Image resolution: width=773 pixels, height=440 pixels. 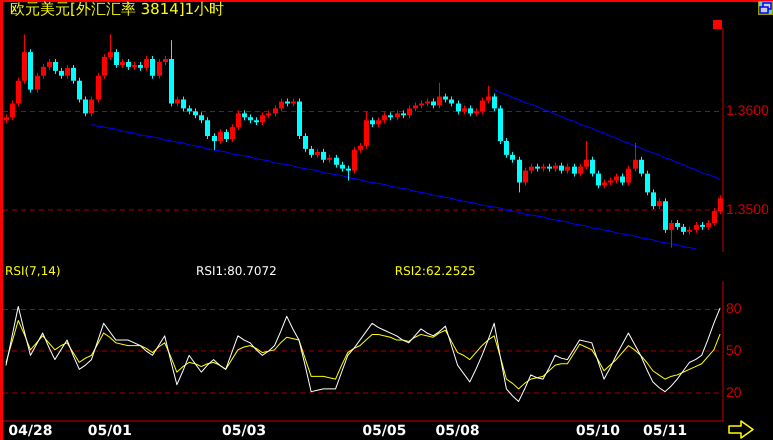 What do you see at coordinates (598, 431) in the screenshot?
I see `x-tick-label: 05/10` at bounding box center [598, 431].